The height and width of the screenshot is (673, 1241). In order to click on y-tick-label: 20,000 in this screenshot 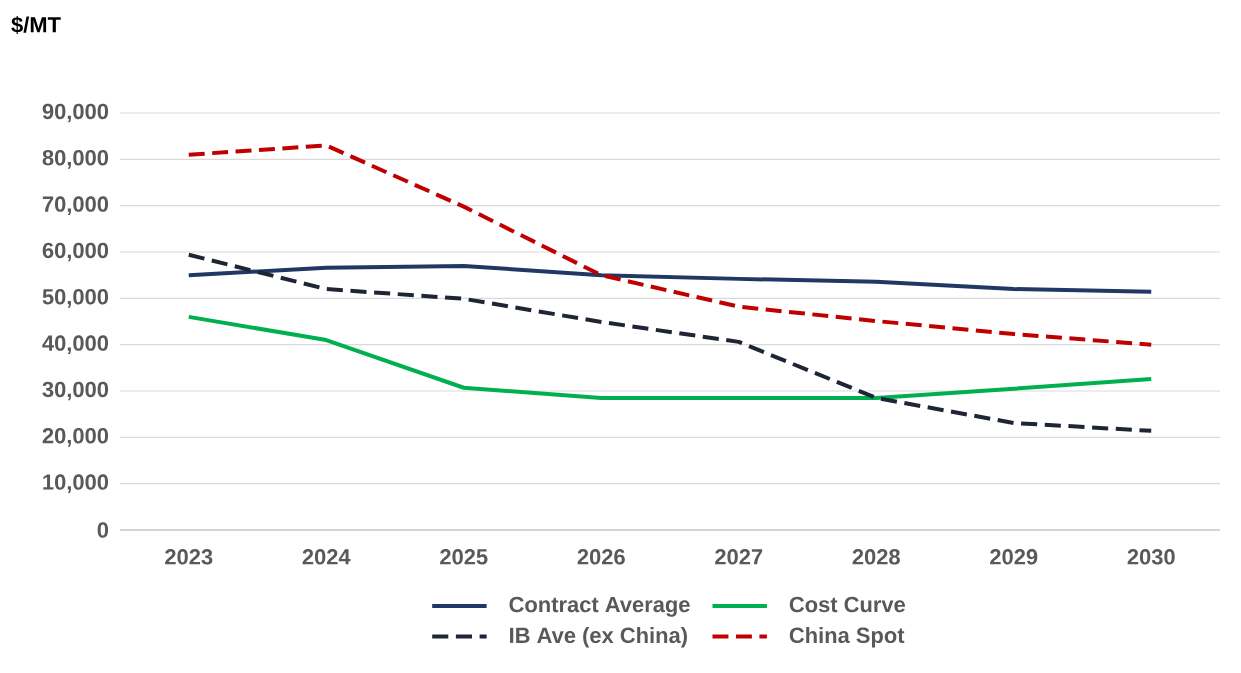, I will do `click(75, 437)`.